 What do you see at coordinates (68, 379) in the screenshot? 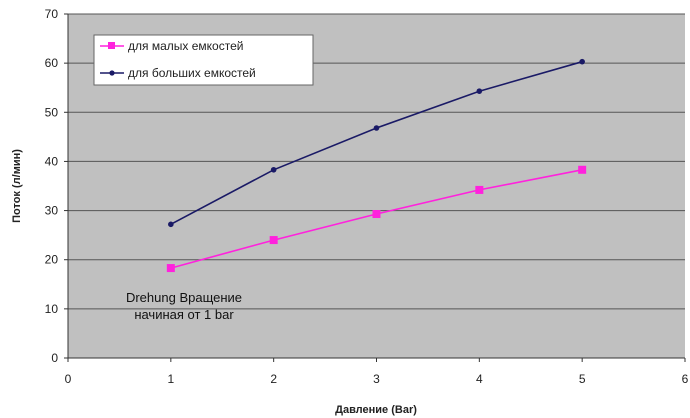
I see `x-tick-label: 0` at bounding box center [68, 379].